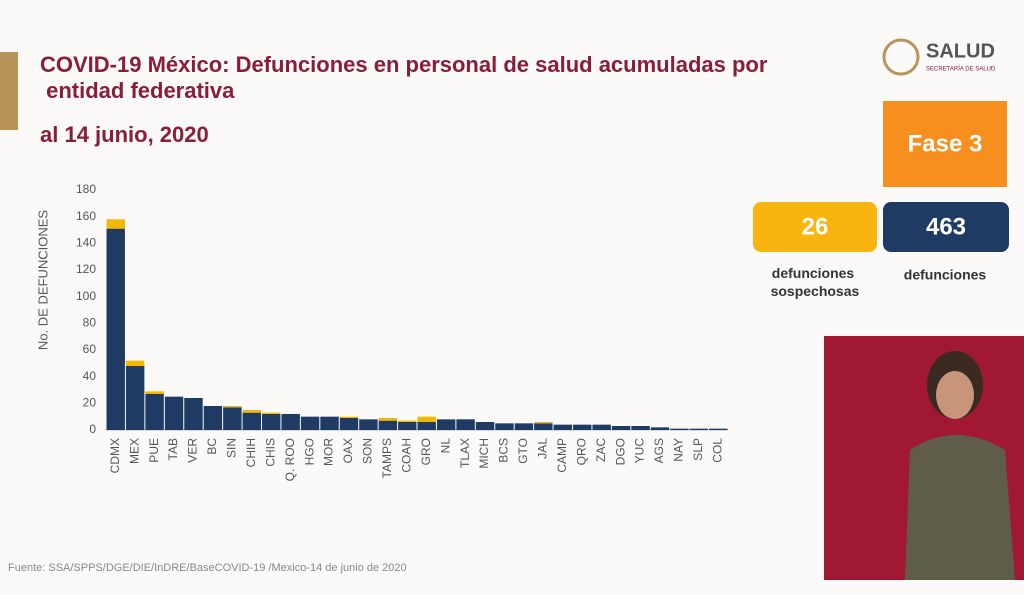 The height and width of the screenshot is (595, 1024). What do you see at coordinates (901, 57) in the screenshot?
I see `logo-emblem` at bounding box center [901, 57].